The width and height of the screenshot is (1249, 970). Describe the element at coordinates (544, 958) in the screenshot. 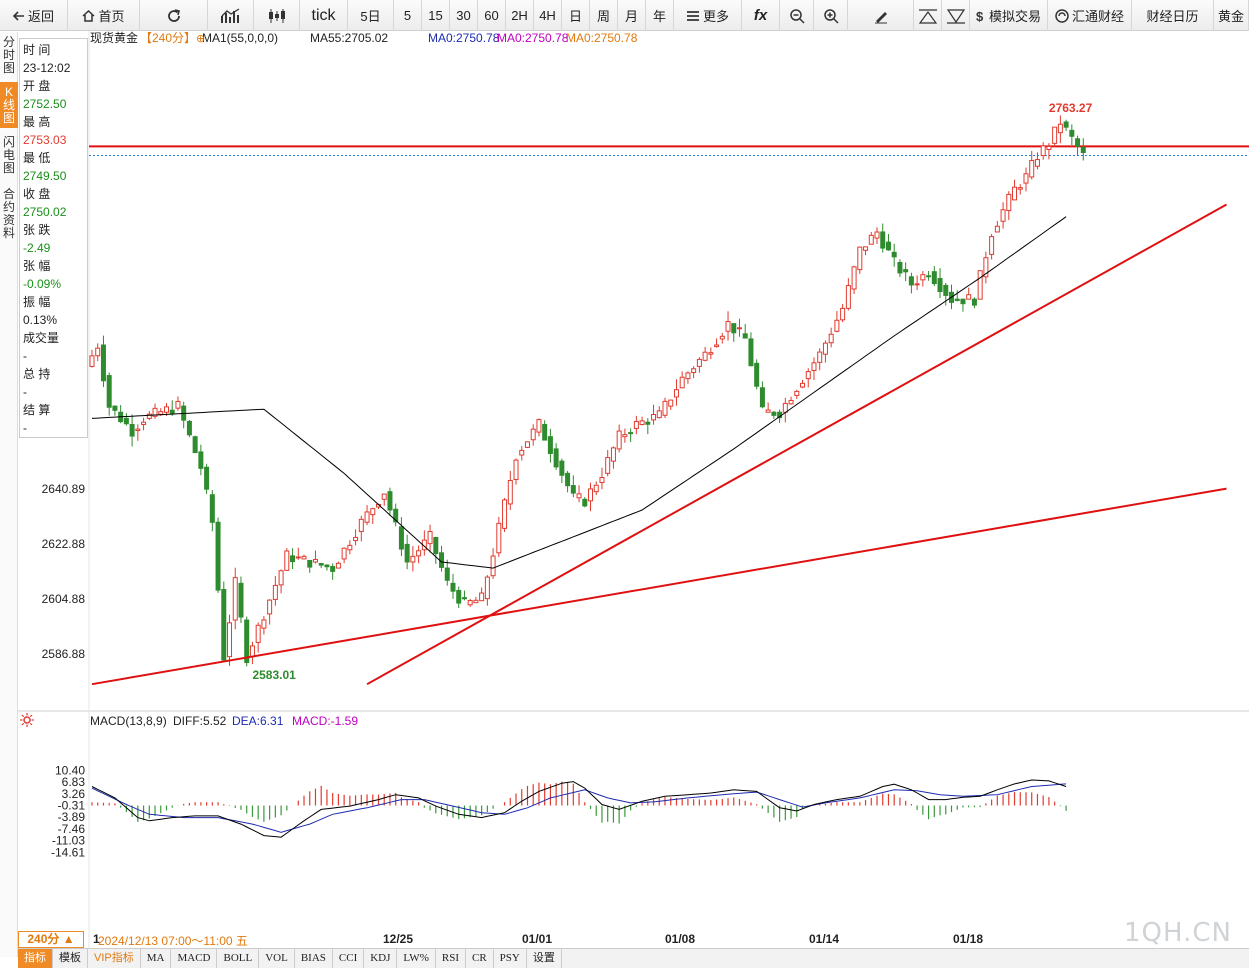

I see `indicator-tab-设置: 设置` at that location.